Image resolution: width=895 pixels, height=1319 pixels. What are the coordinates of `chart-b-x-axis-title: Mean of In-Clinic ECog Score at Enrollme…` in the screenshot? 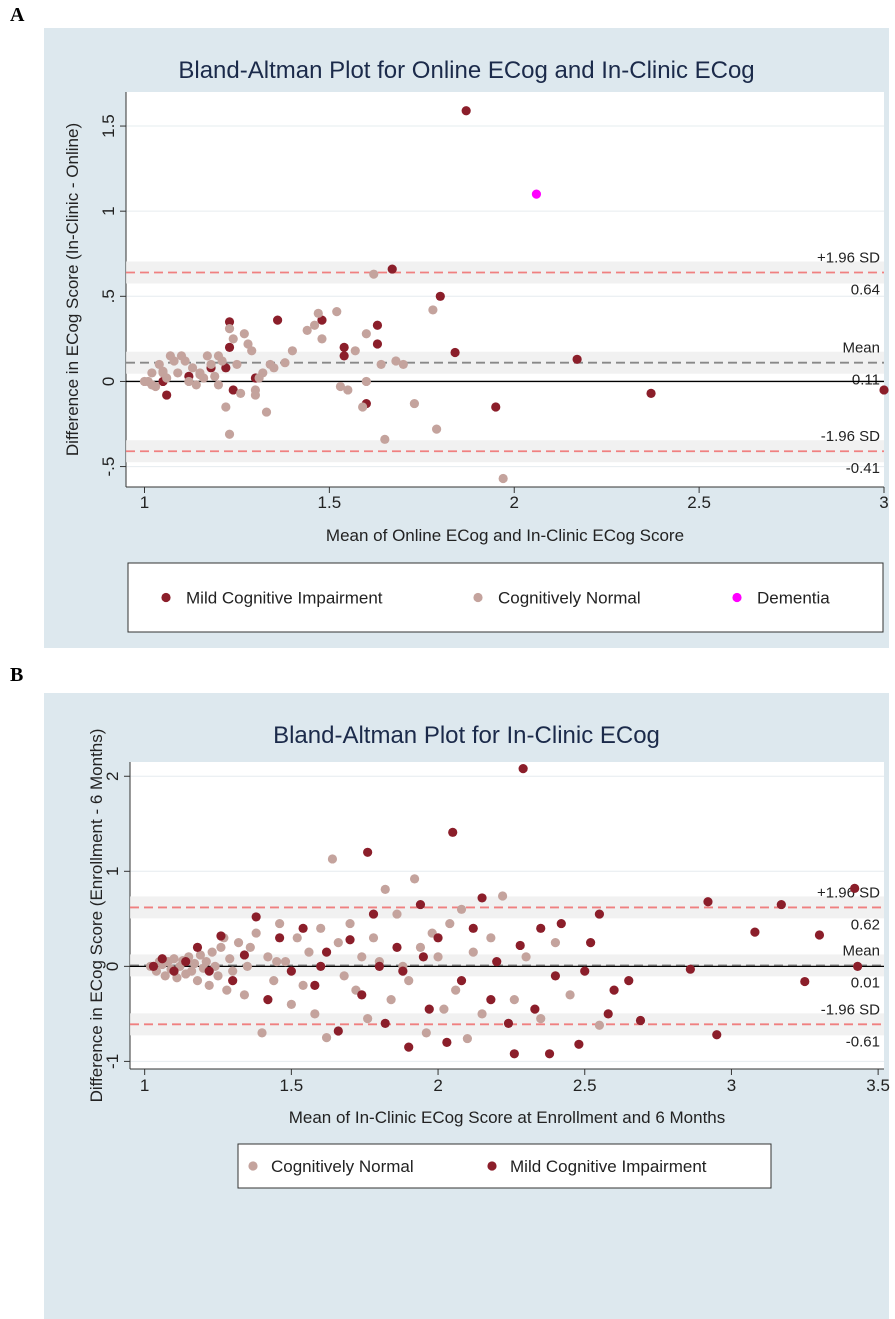 It's located at (507, 1117).